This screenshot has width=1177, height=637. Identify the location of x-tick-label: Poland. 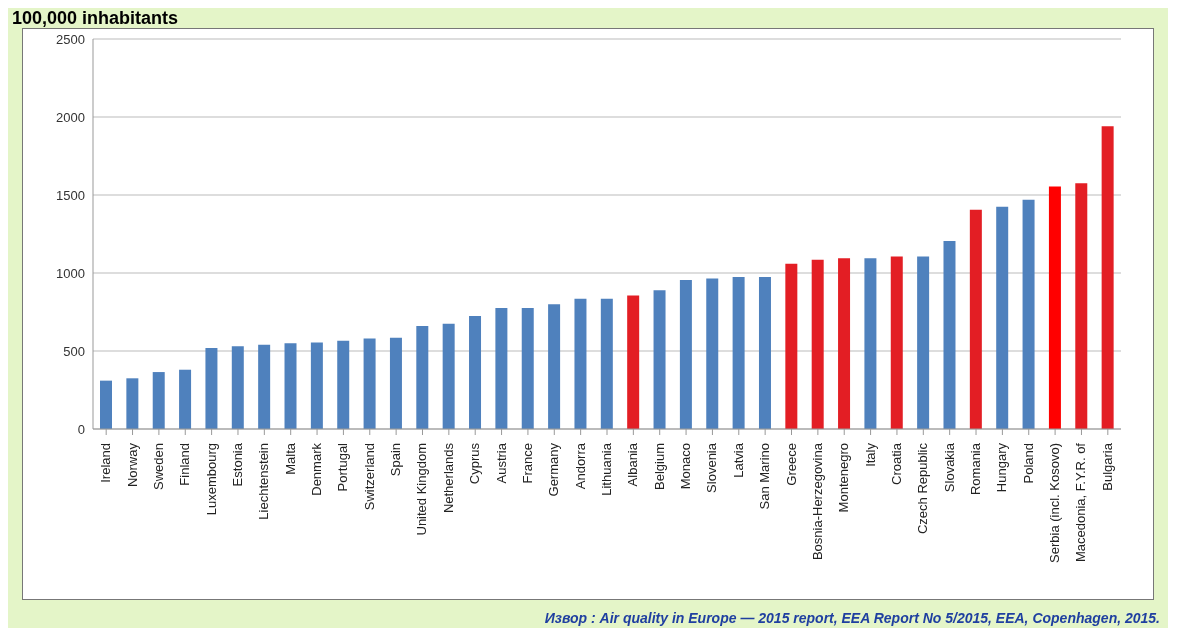
(1028, 463).